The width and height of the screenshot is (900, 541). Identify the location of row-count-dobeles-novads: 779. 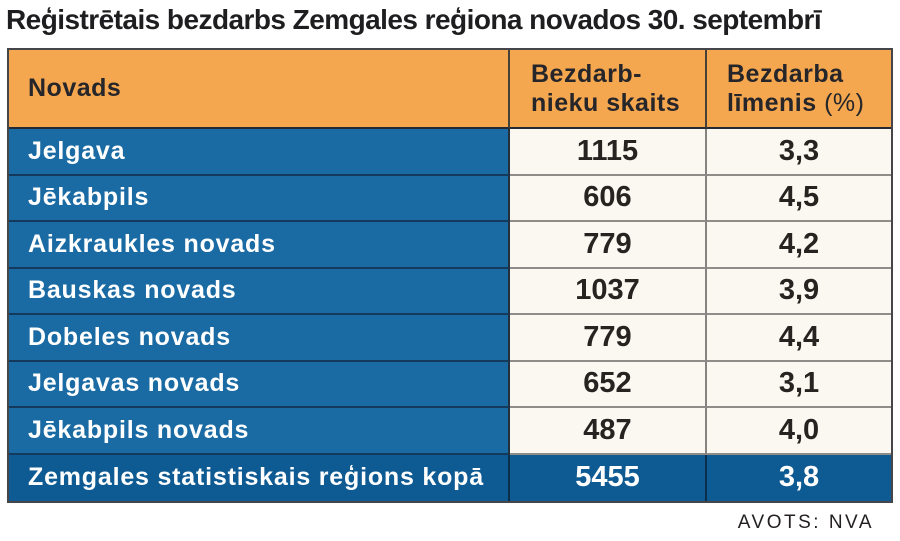
(608, 338).